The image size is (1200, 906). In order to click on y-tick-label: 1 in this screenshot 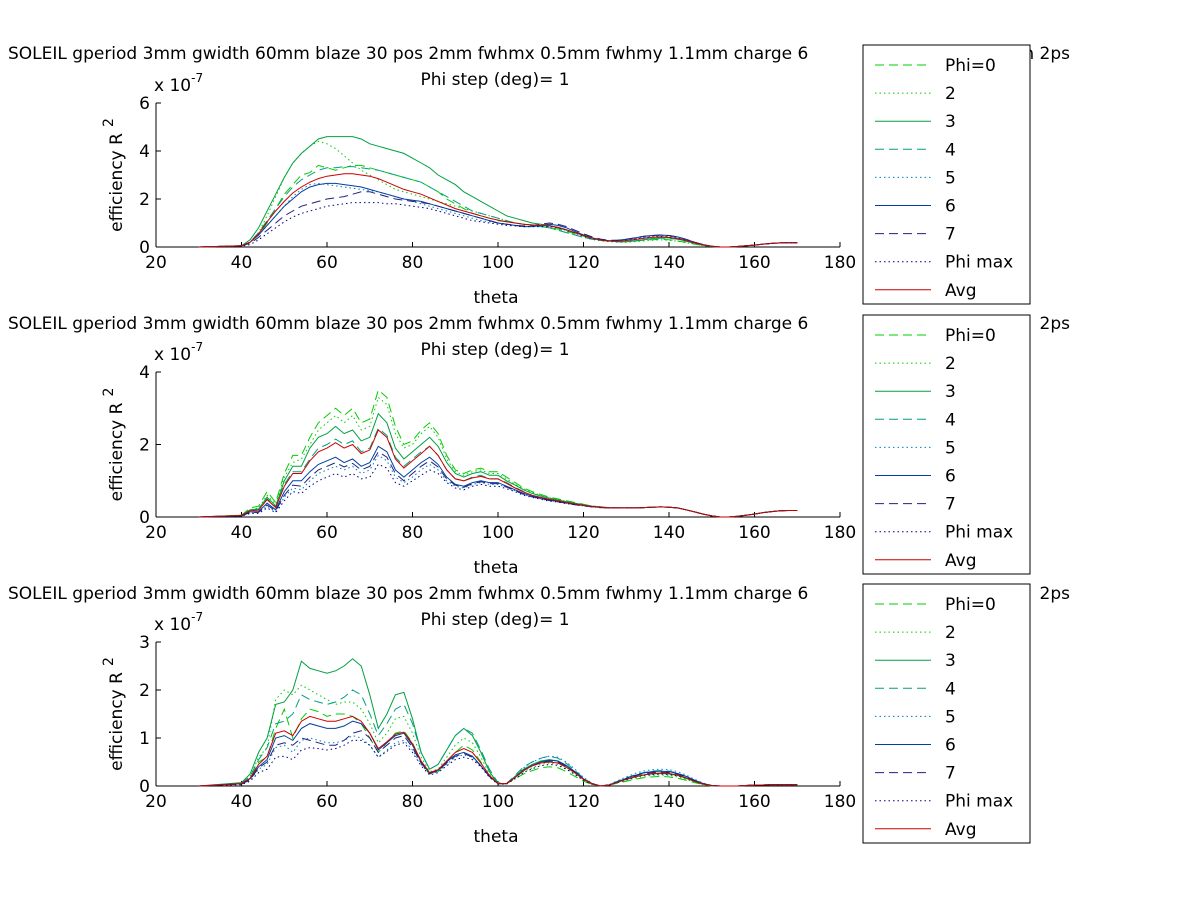, I will do `click(144, 739)`.